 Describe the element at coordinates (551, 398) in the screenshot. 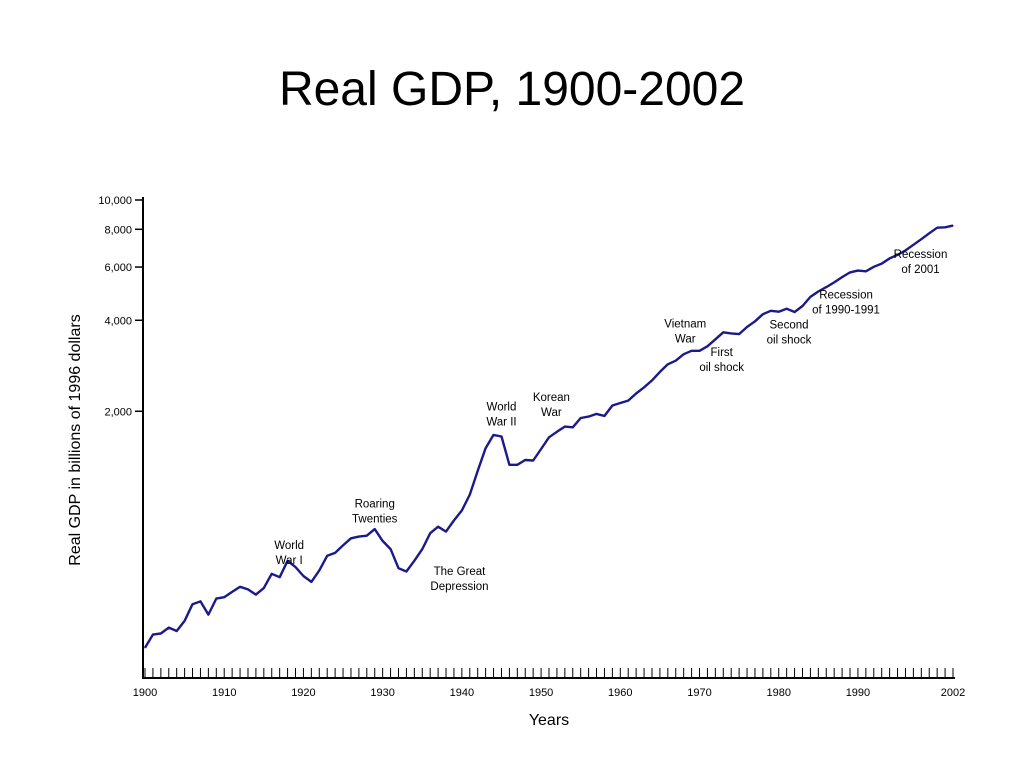

I see `annotation-line: Korean` at that location.